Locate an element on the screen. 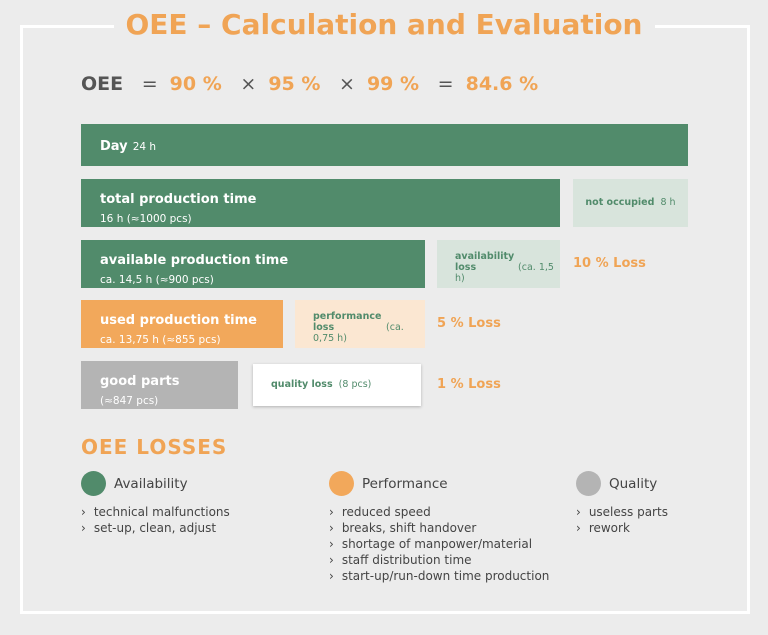 This screenshot has height=635, width=768. gap-box: availability loss (ca. 1,5 h) is located at coordinates (498, 264).